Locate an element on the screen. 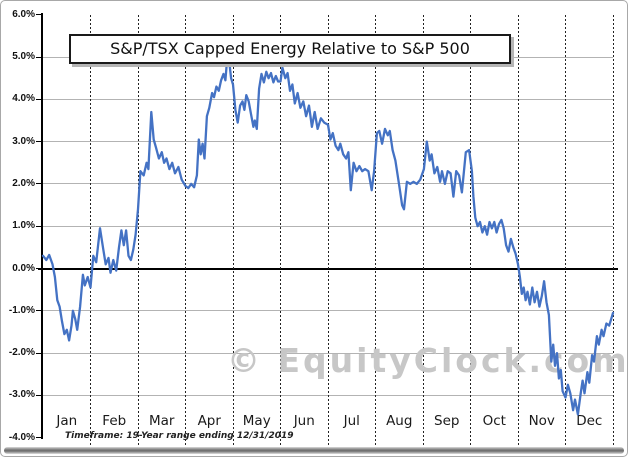 The image size is (628, 457). y-tick-label: 2.0% is located at coordinates (23, 183).